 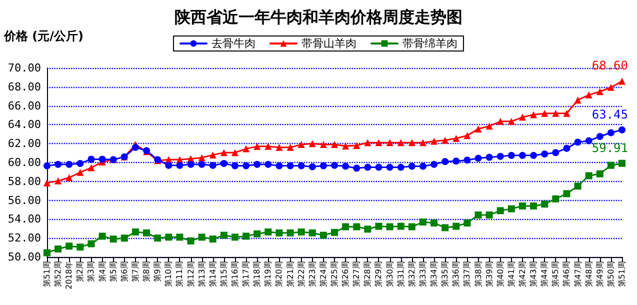 What do you see at coordinates (24, 257) in the screenshot?
I see `y-tick-label: 50.00` at bounding box center [24, 257].